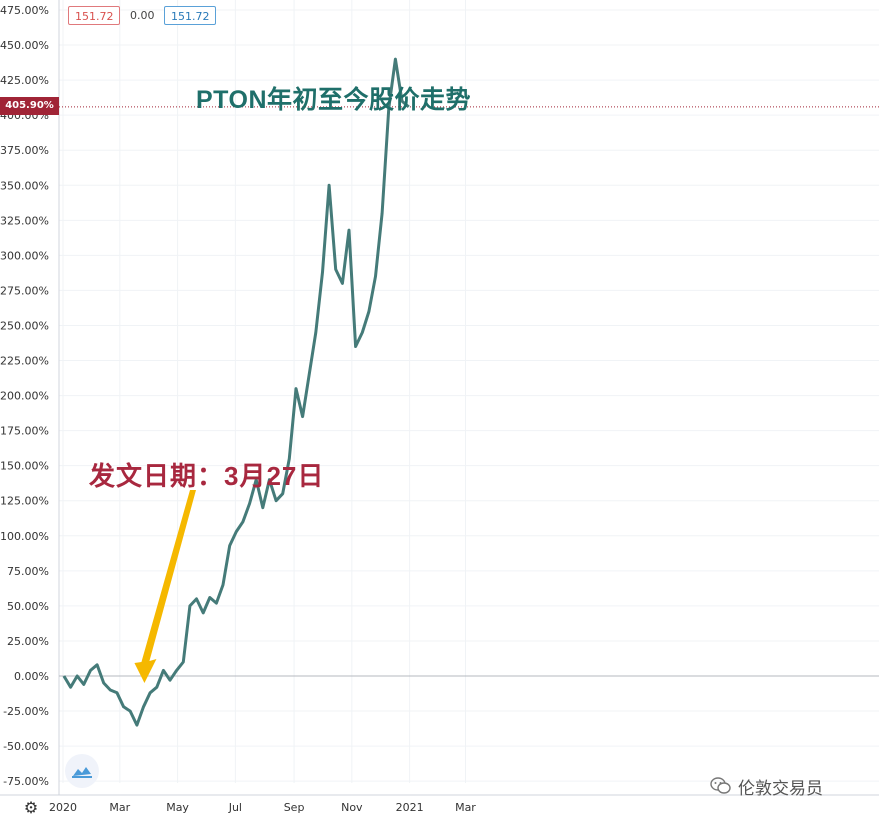 The width and height of the screenshot is (879, 827). What do you see at coordinates (721, 786) in the screenshot?
I see `wechat-icon` at bounding box center [721, 786].